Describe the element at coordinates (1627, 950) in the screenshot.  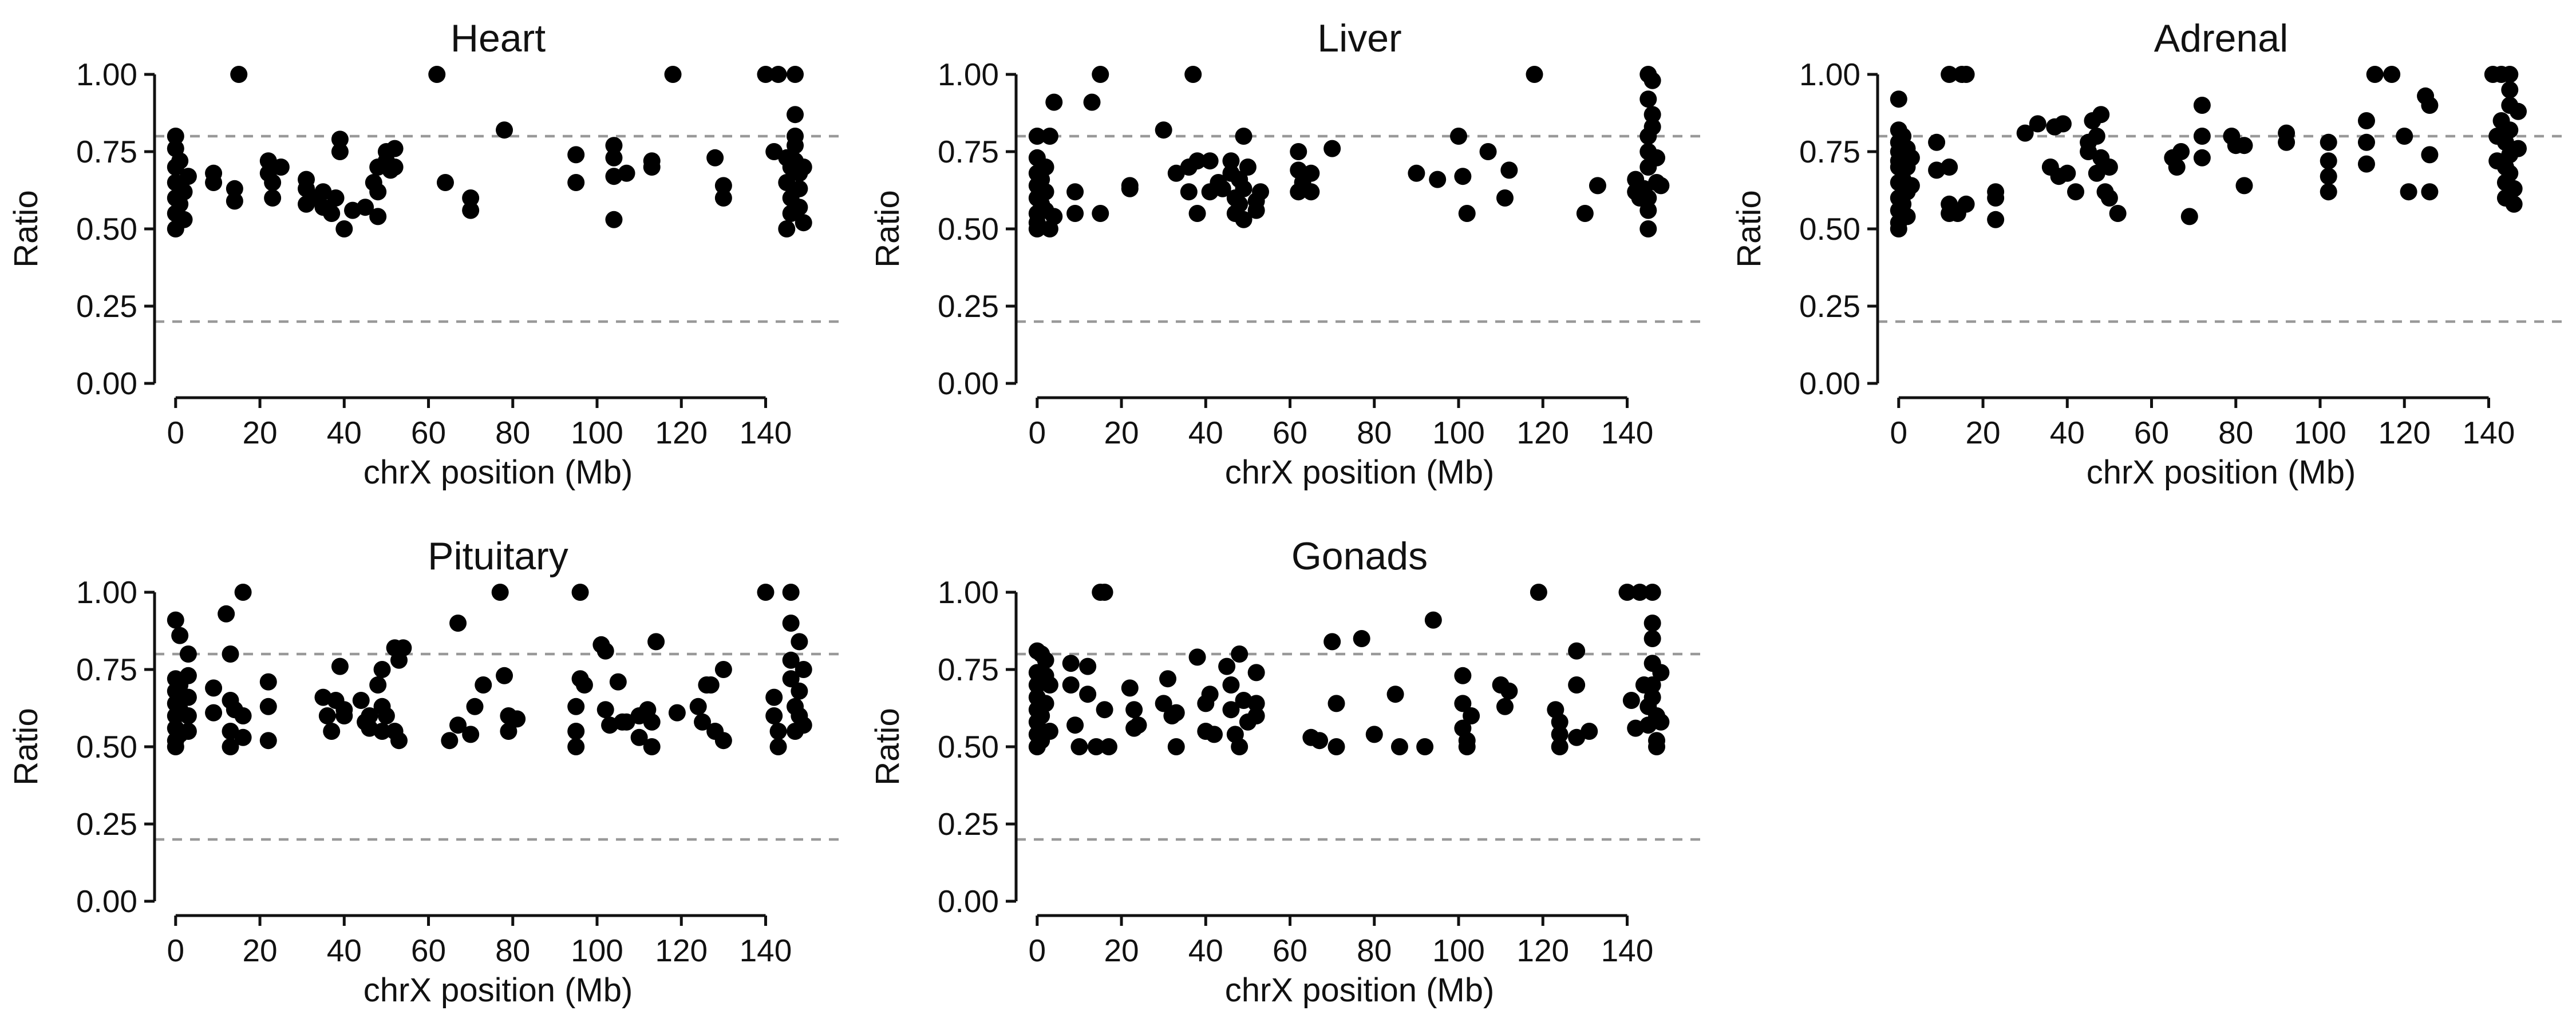
I see `x-tick-label: 140` at that location.